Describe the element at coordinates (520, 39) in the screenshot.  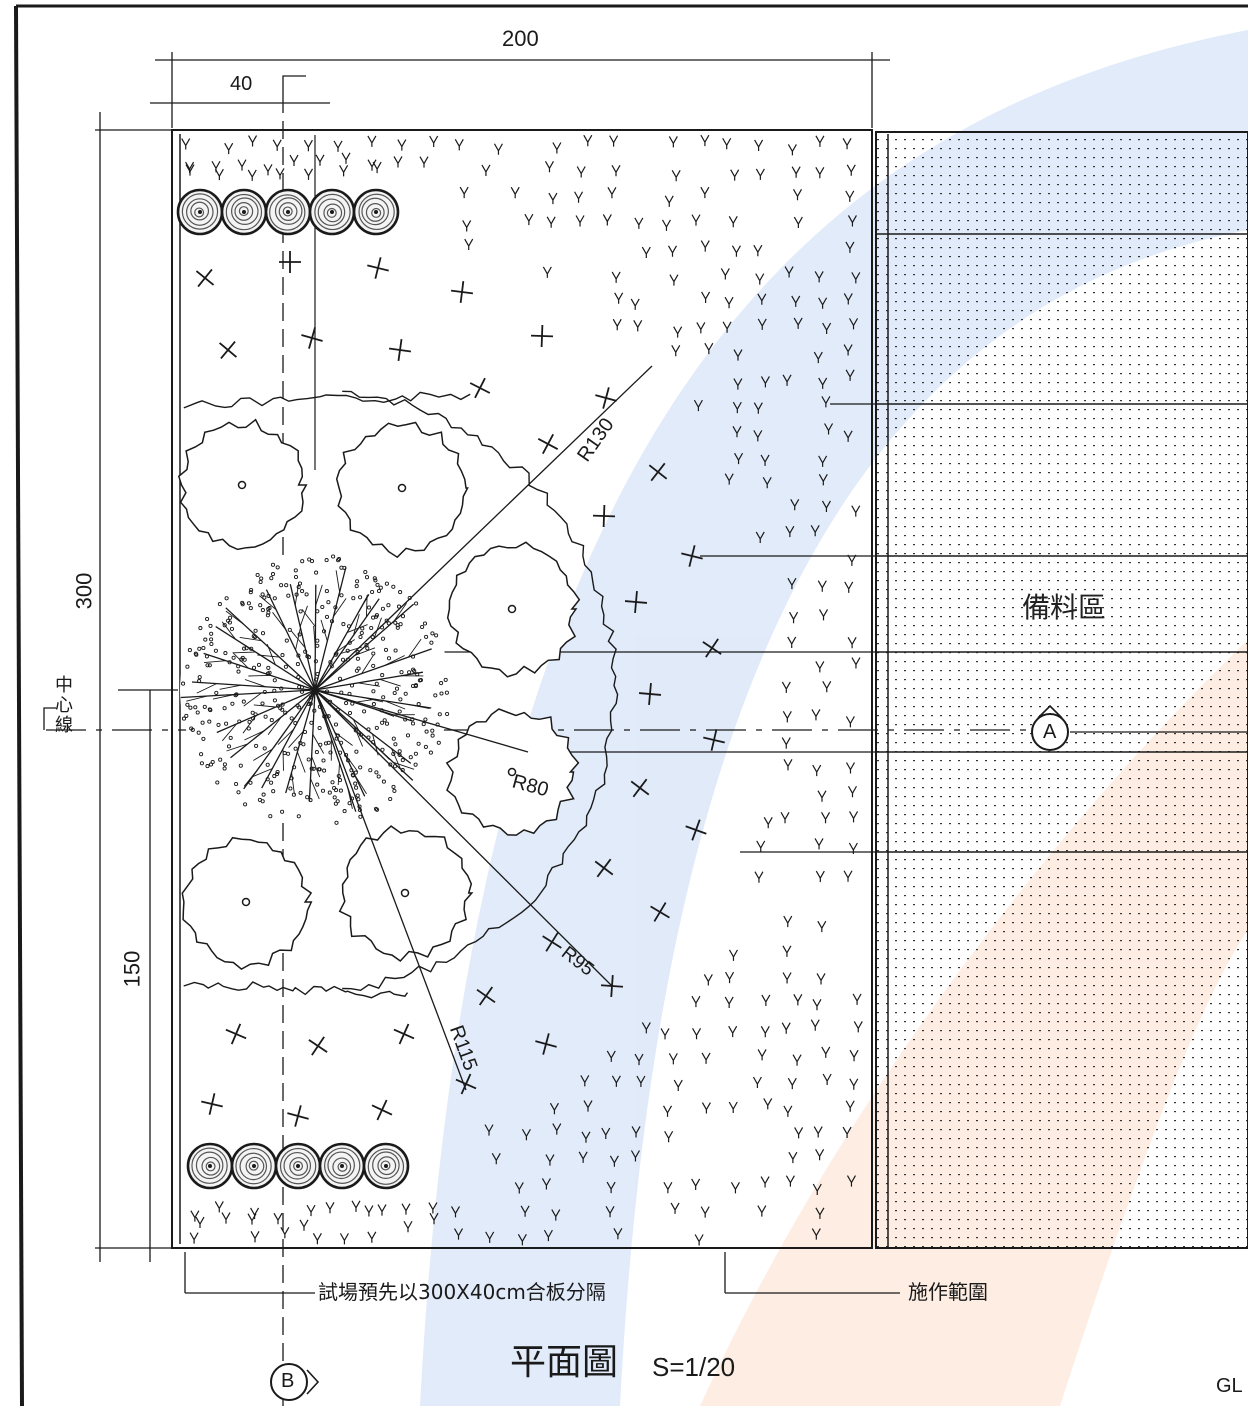
I see `dimension-overall-width: 200` at that location.